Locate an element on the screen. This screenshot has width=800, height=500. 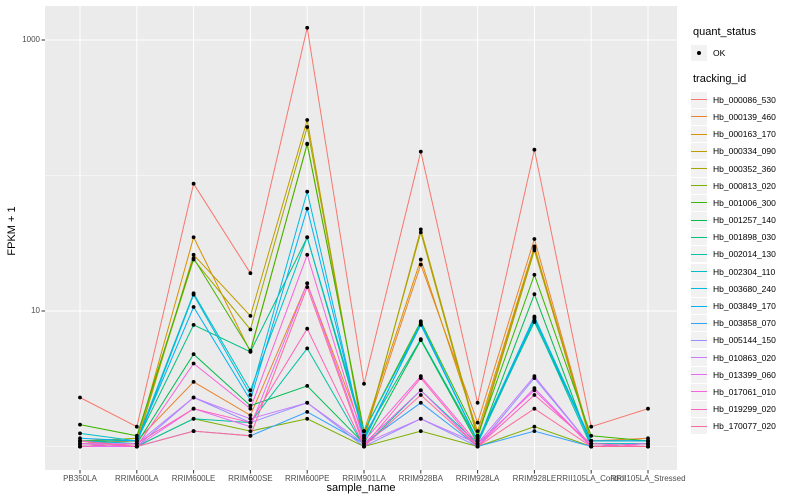
legend-item-Hb_003849_170: Hb_003849_170 is located at coordinates (745, 306).